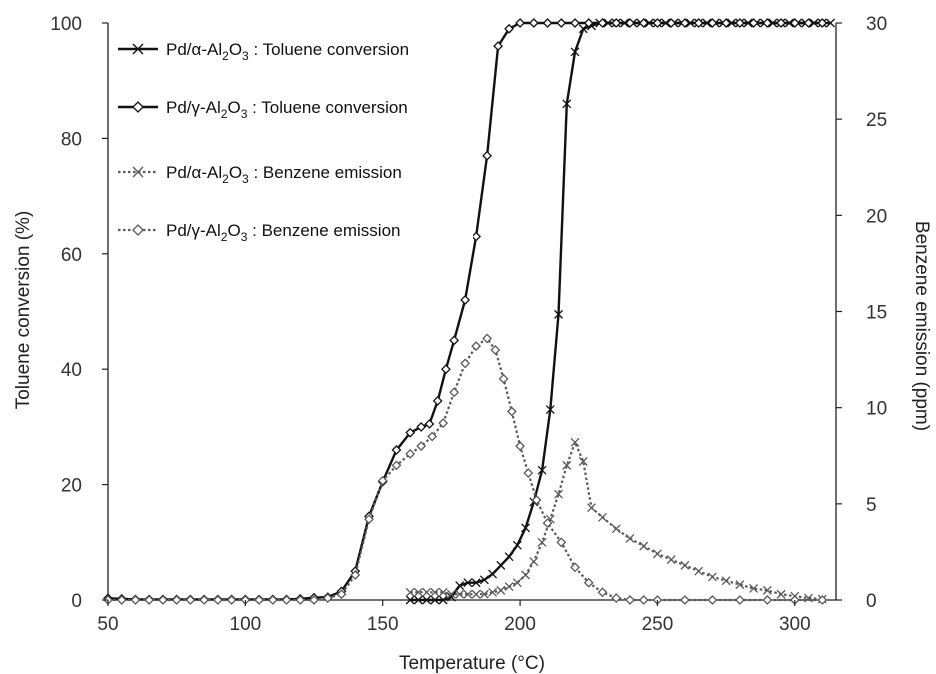  What do you see at coordinates (293, 107) in the screenshot?
I see `legend-item-2: Pd/γ-Al2O3 : Toluene conversion` at bounding box center [293, 107].